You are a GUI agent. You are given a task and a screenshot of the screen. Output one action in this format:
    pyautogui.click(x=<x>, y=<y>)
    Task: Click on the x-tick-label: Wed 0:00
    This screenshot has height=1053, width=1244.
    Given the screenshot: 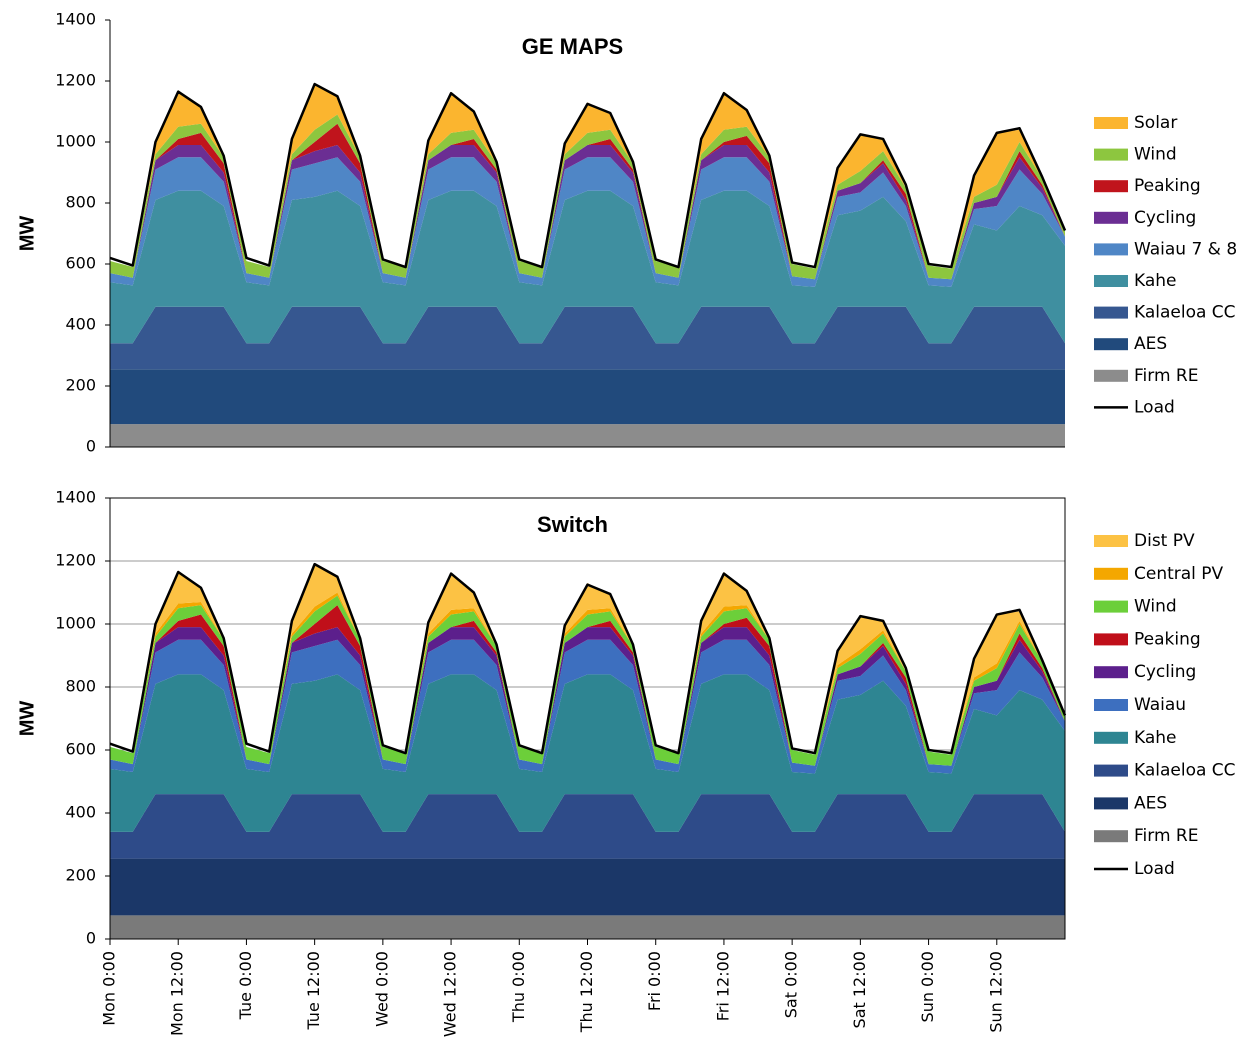 What is the action you would take?
    pyautogui.click(x=381, y=989)
    